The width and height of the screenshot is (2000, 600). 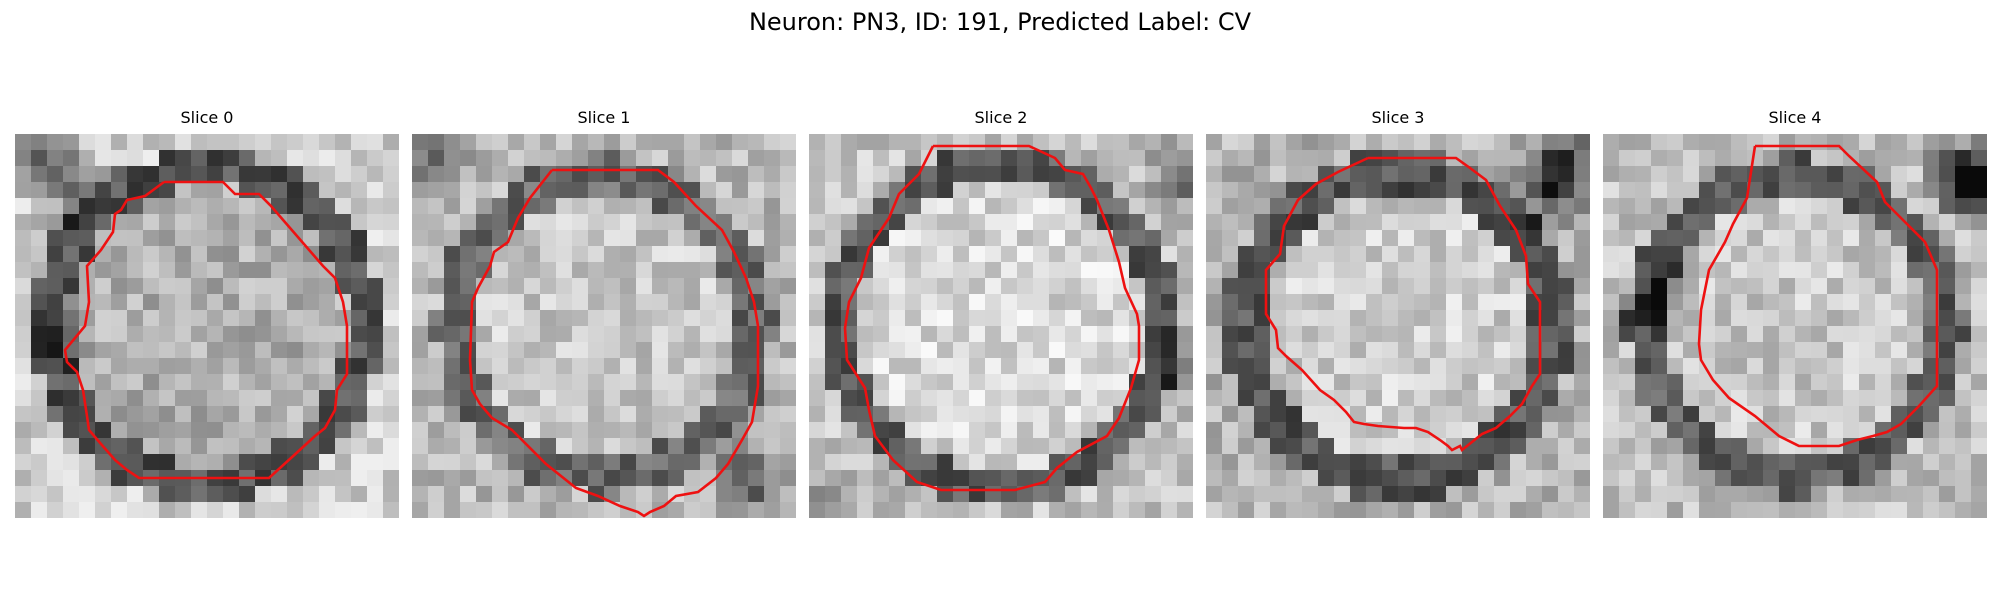 I want to click on slice-panel-0: Slice 0, so click(x=207, y=313).